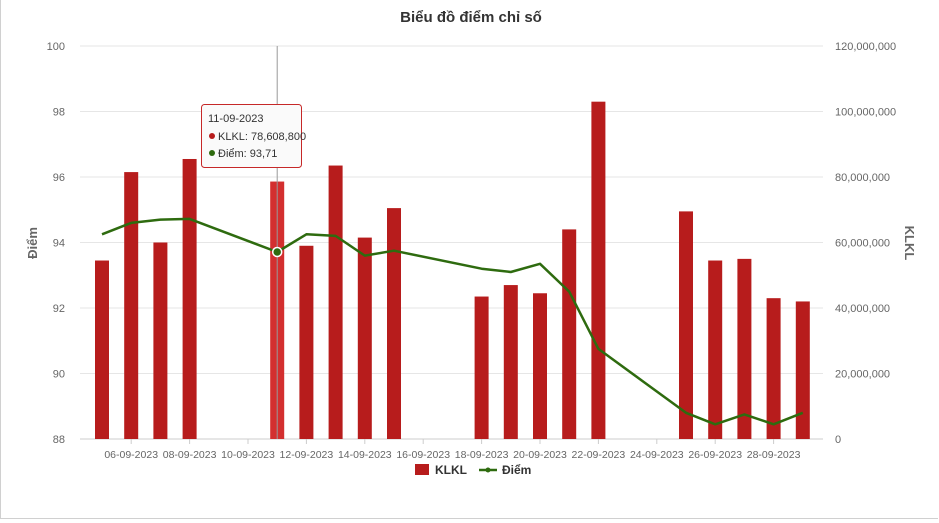  I want to click on y-left-tick-label: 96, so click(59, 178).